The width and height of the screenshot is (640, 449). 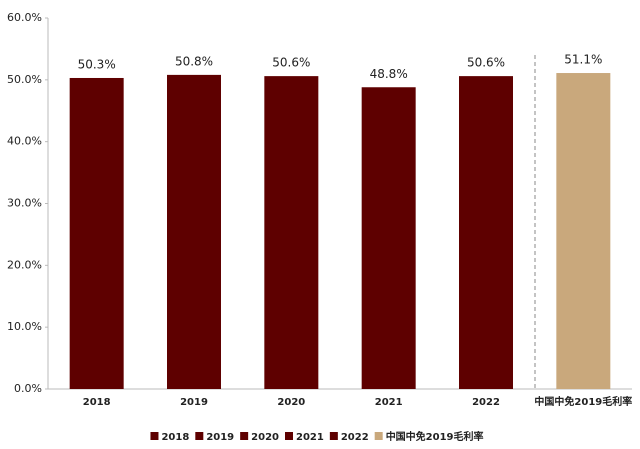 What do you see at coordinates (194, 61) in the screenshot?
I see `value-label: 50.8%` at bounding box center [194, 61].